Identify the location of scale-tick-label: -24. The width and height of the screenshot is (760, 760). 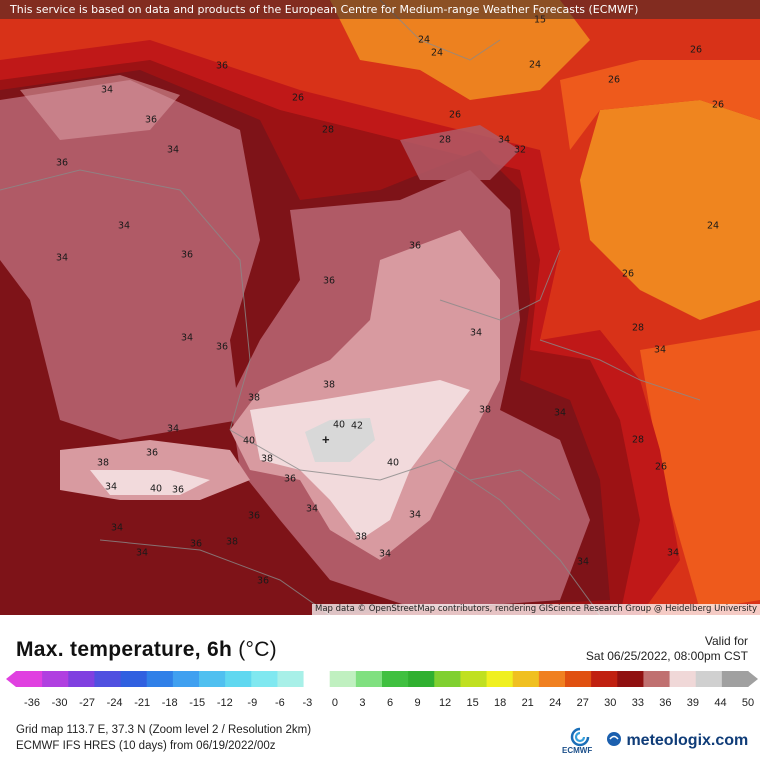
(114, 703).